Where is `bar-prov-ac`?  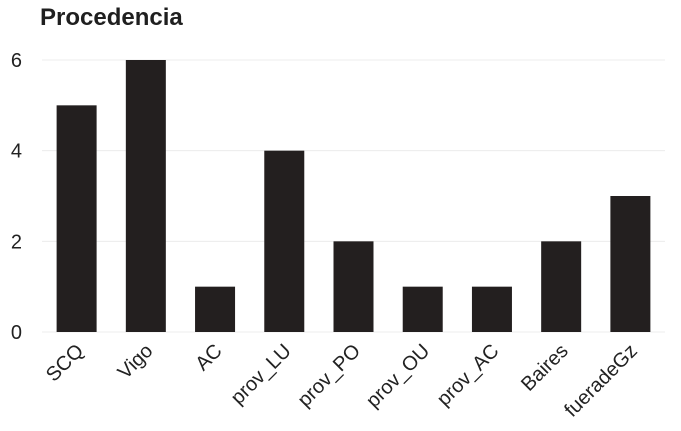 bar-prov-ac is located at coordinates (491, 309).